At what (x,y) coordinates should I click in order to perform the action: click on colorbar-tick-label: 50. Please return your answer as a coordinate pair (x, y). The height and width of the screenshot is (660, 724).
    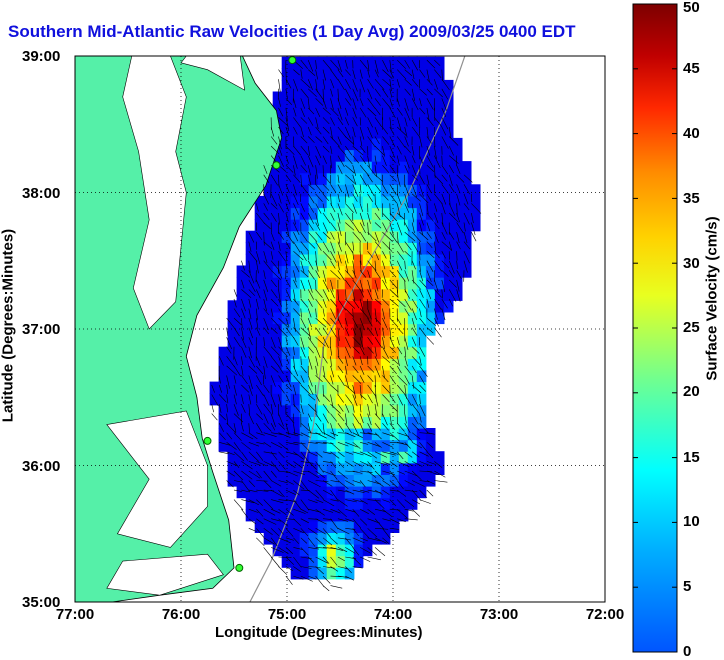
    Looking at the image, I should click on (691, 7).